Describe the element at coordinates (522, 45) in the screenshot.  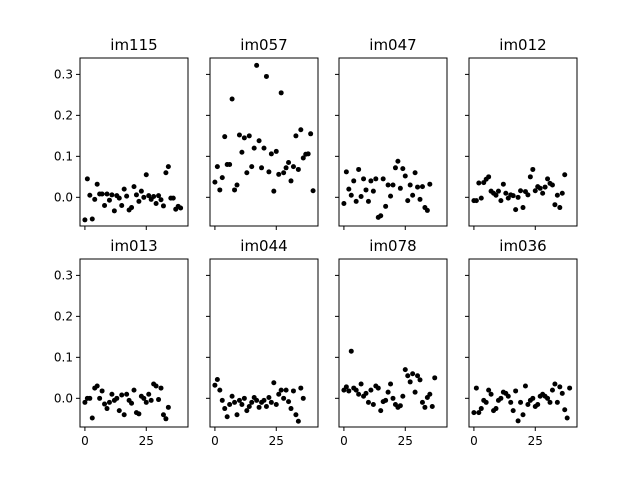
I see `panel-title: im012` at that location.